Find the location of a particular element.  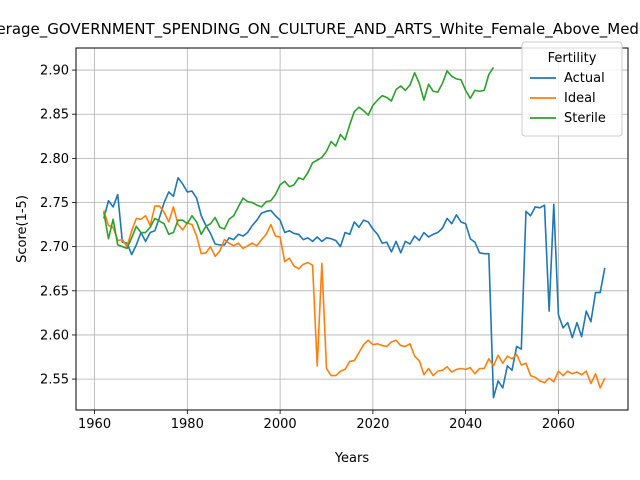

legend-title: Fertility is located at coordinates (572, 58).